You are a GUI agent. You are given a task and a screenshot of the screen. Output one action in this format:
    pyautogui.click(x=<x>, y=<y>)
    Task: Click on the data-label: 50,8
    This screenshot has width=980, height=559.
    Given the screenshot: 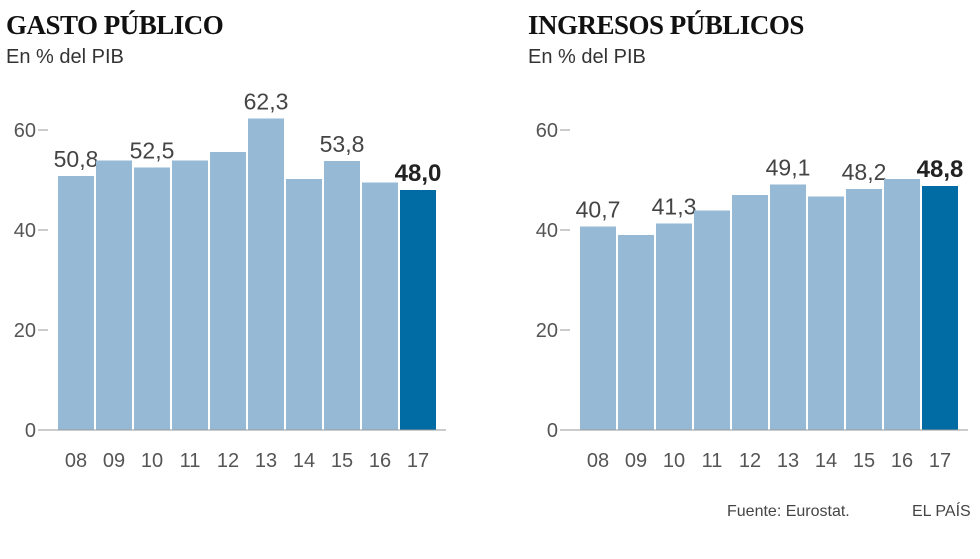 What is the action you would take?
    pyautogui.click(x=76, y=159)
    